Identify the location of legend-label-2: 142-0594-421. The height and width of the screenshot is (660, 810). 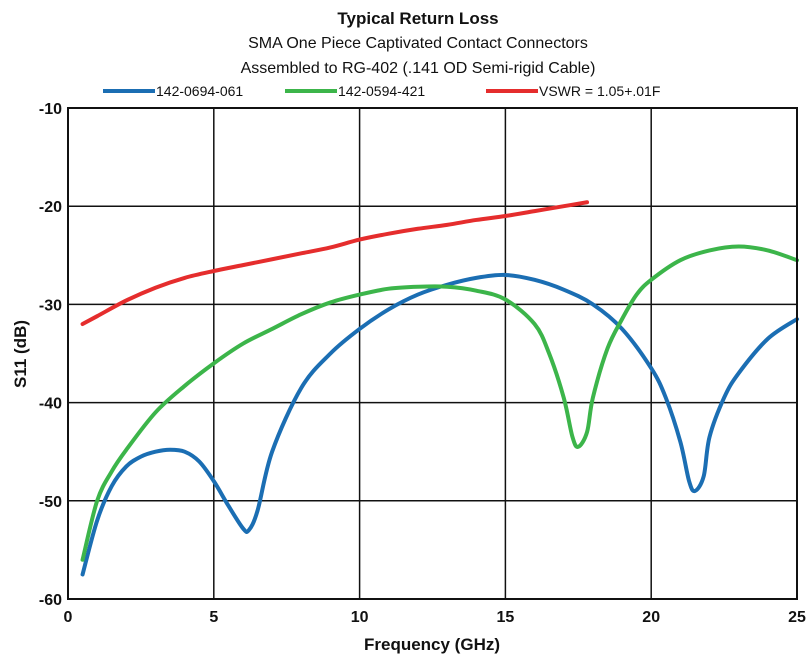
(381, 91).